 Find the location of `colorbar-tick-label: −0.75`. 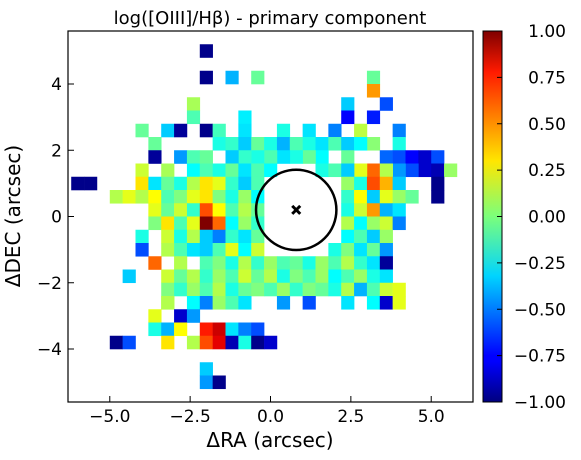

colorbar-tick-label: −0.75 is located at coordinates (540, 357).